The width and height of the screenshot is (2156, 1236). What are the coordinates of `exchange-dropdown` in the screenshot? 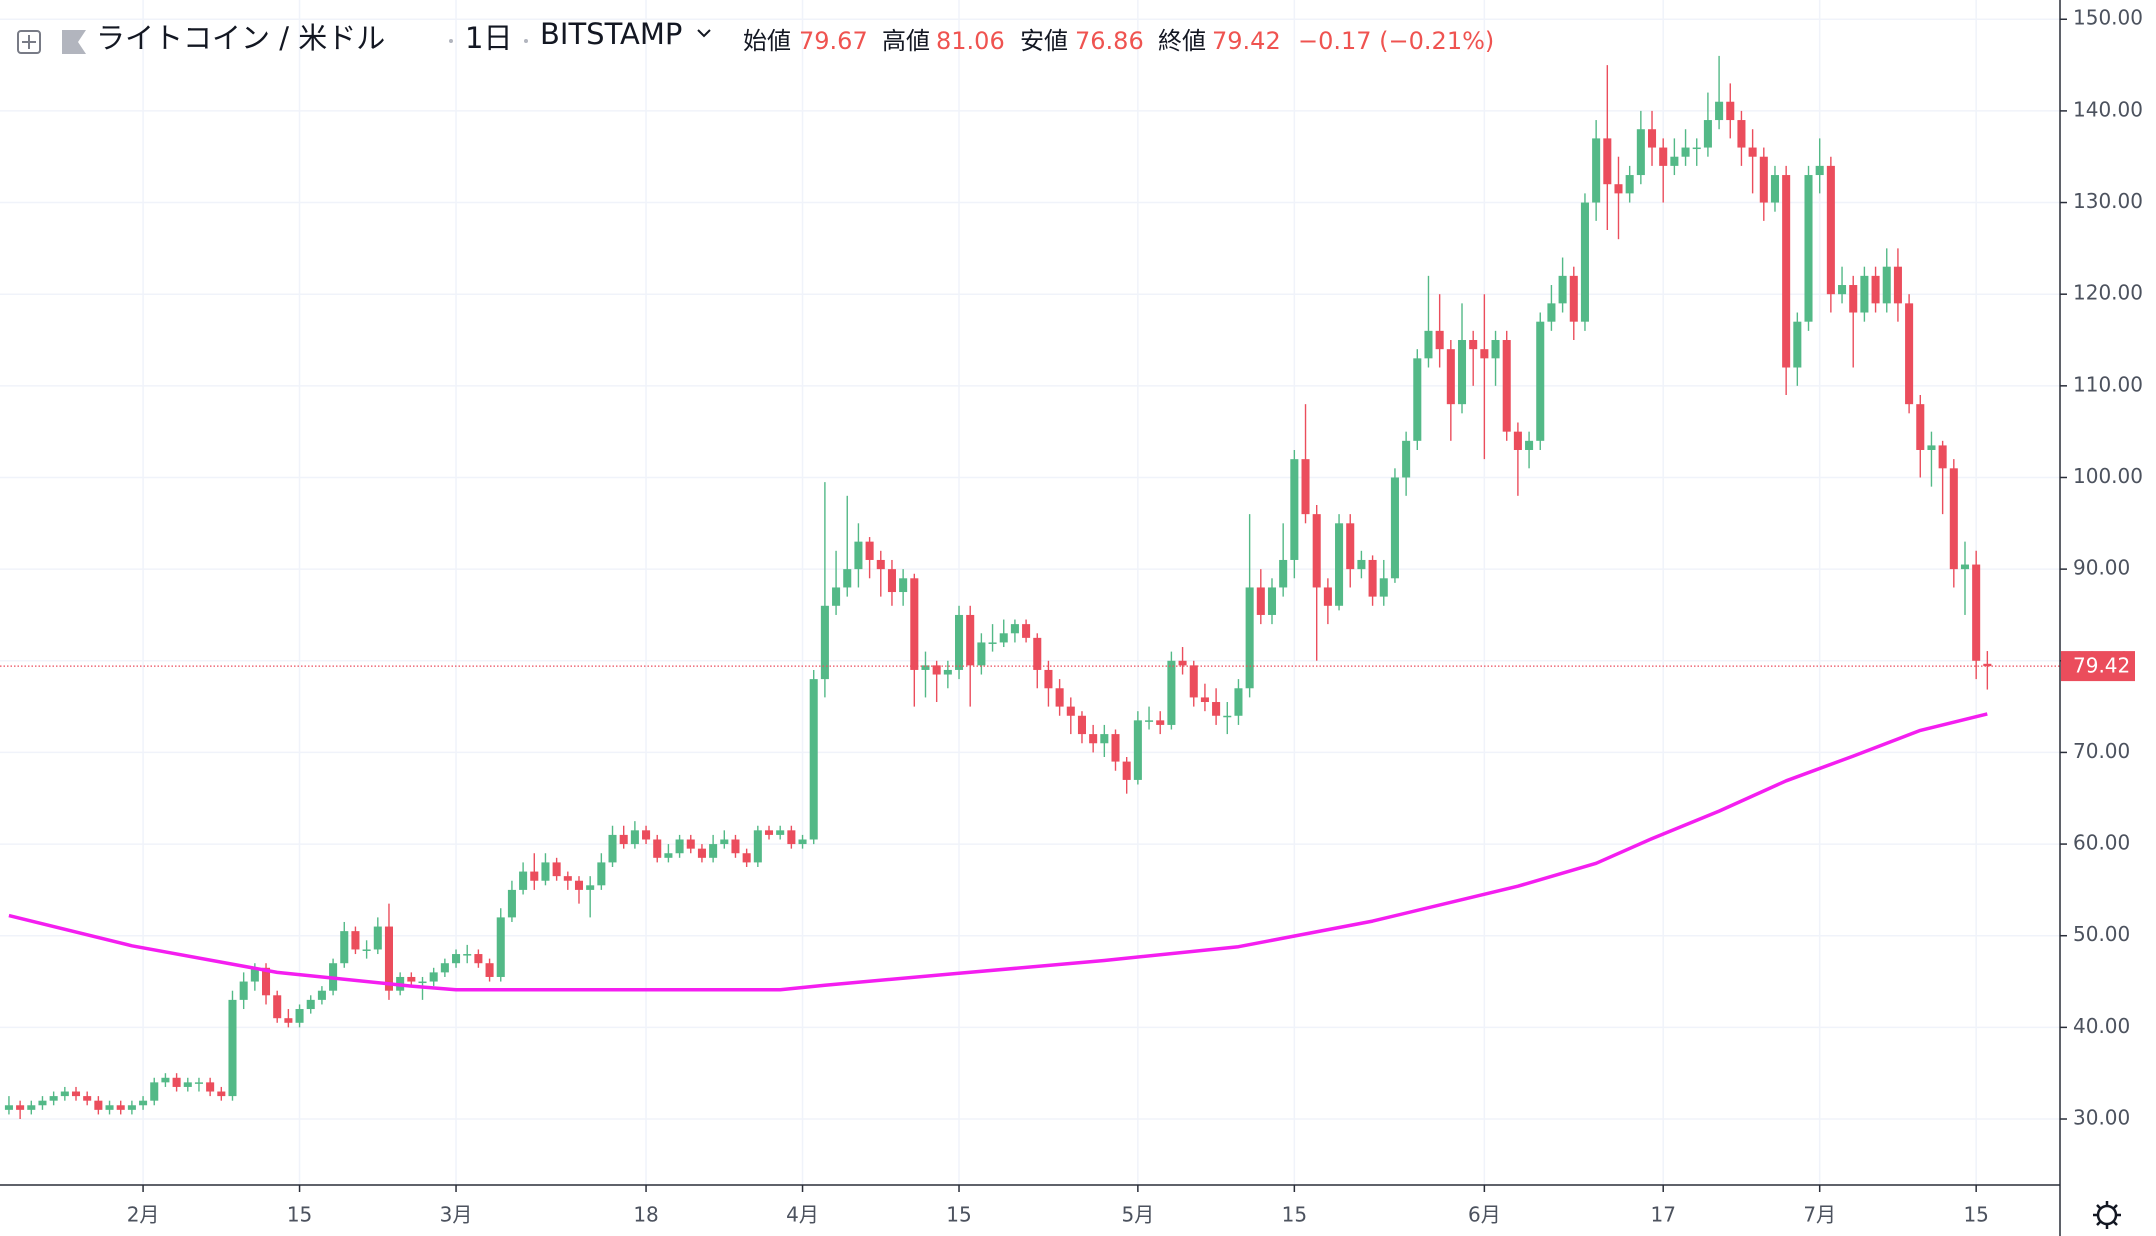 It's located at (704, 33).